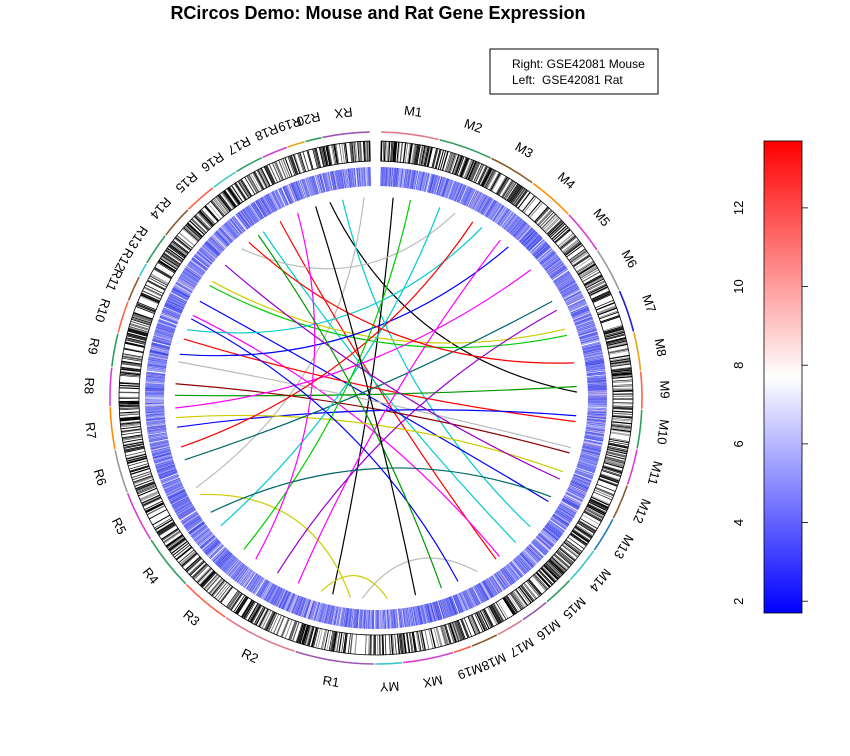 This screenshot has height=756, width=850. Describe the element at coordinates (642, 511) in the screenshot. I see `chromosome-label: M12` at that location.